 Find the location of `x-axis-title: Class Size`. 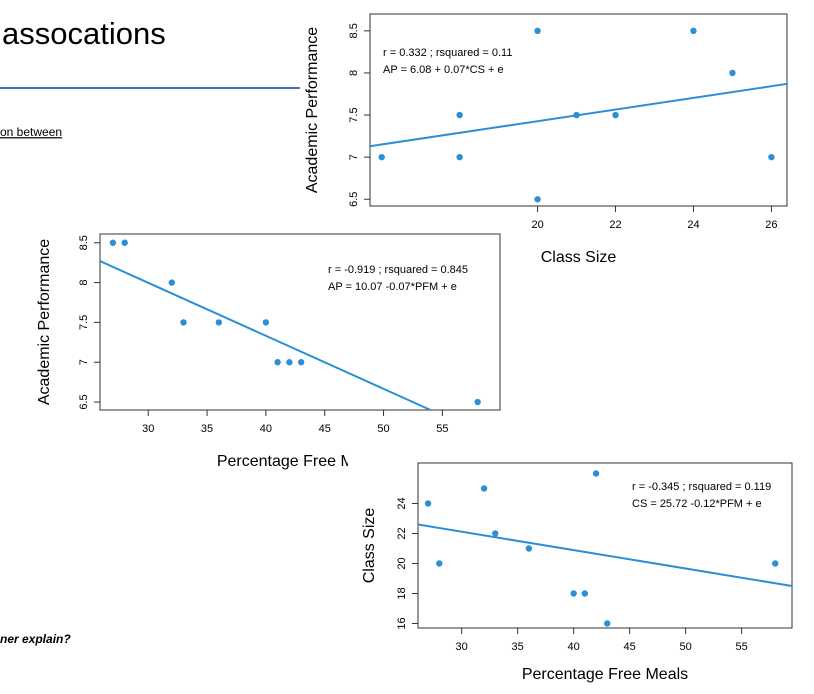

x-axis-title: Class Size is located at coordinates (579, 257).